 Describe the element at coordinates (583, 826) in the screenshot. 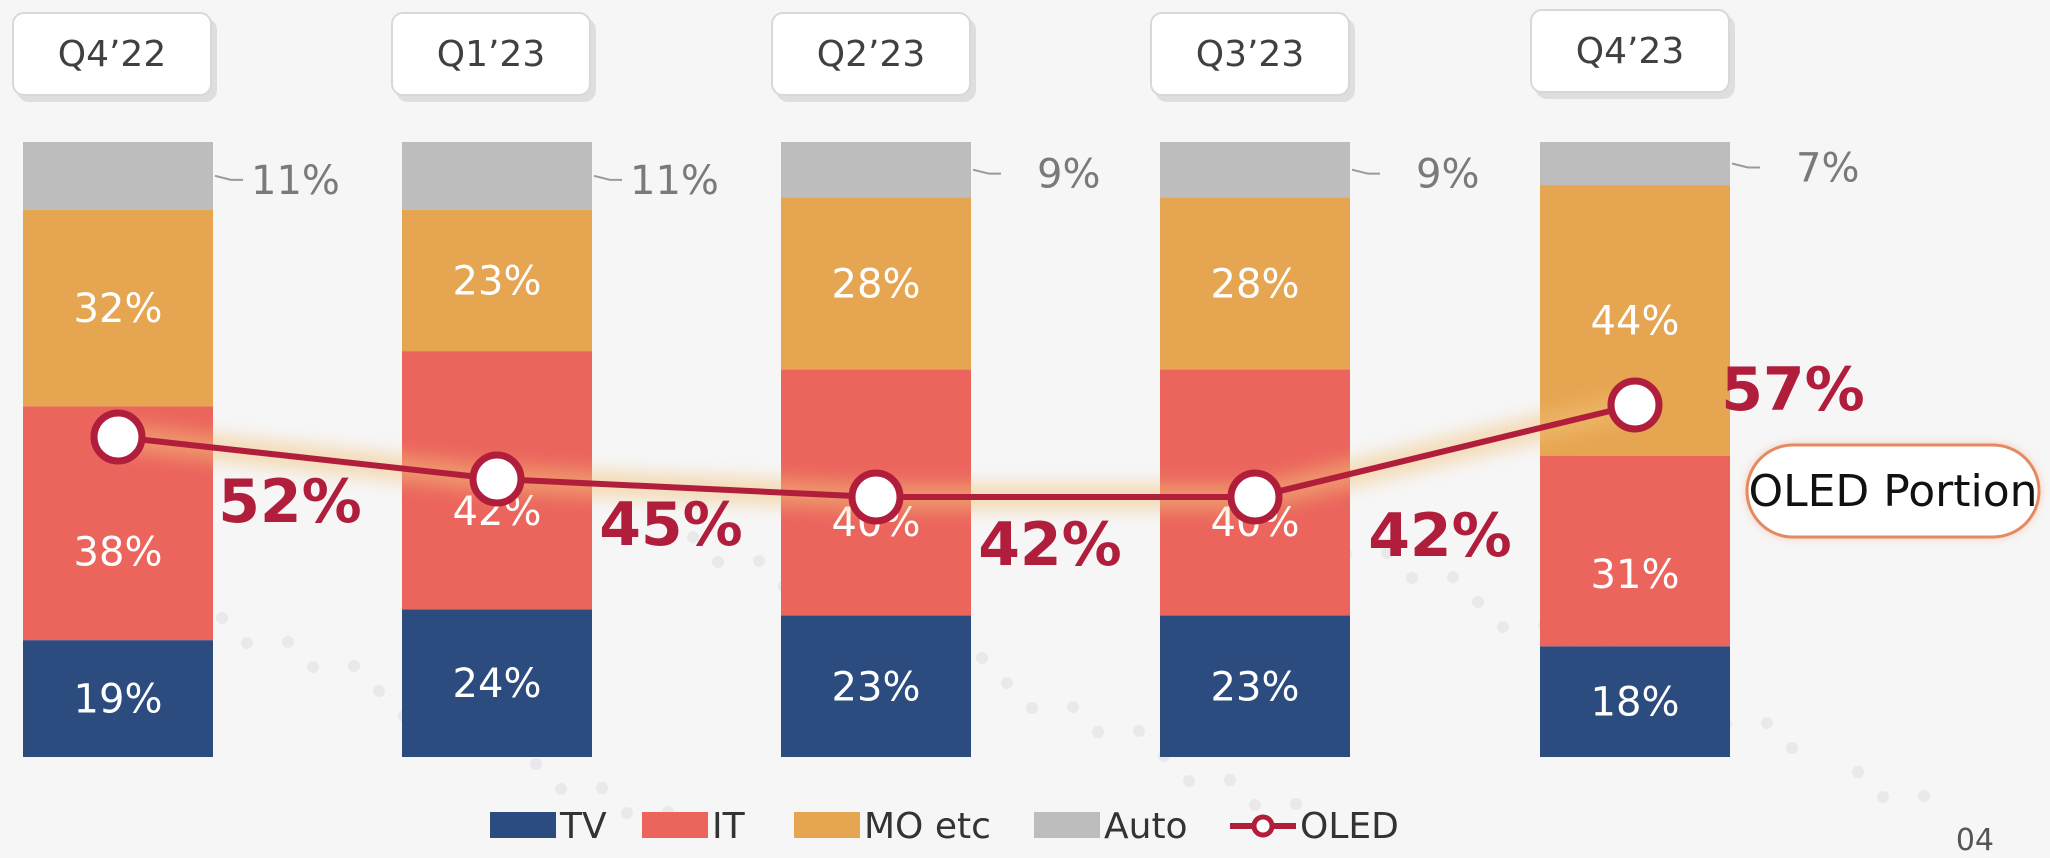

I see `legend-label: TV` at that location.